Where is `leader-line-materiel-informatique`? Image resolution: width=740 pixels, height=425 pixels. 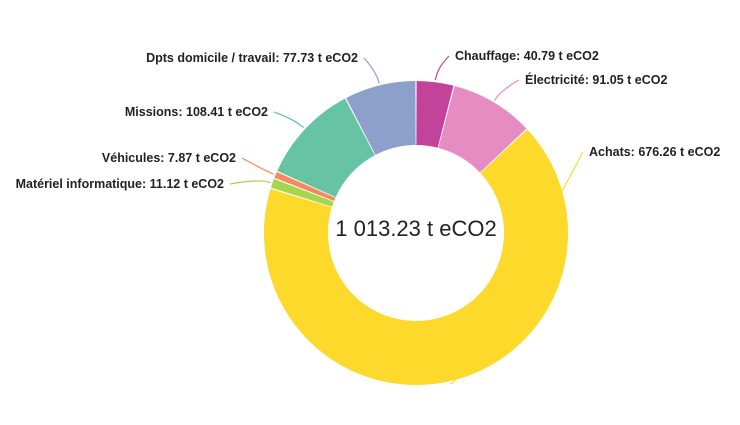 leader-line-materiel-informatique is located at coordinates (250, 182).